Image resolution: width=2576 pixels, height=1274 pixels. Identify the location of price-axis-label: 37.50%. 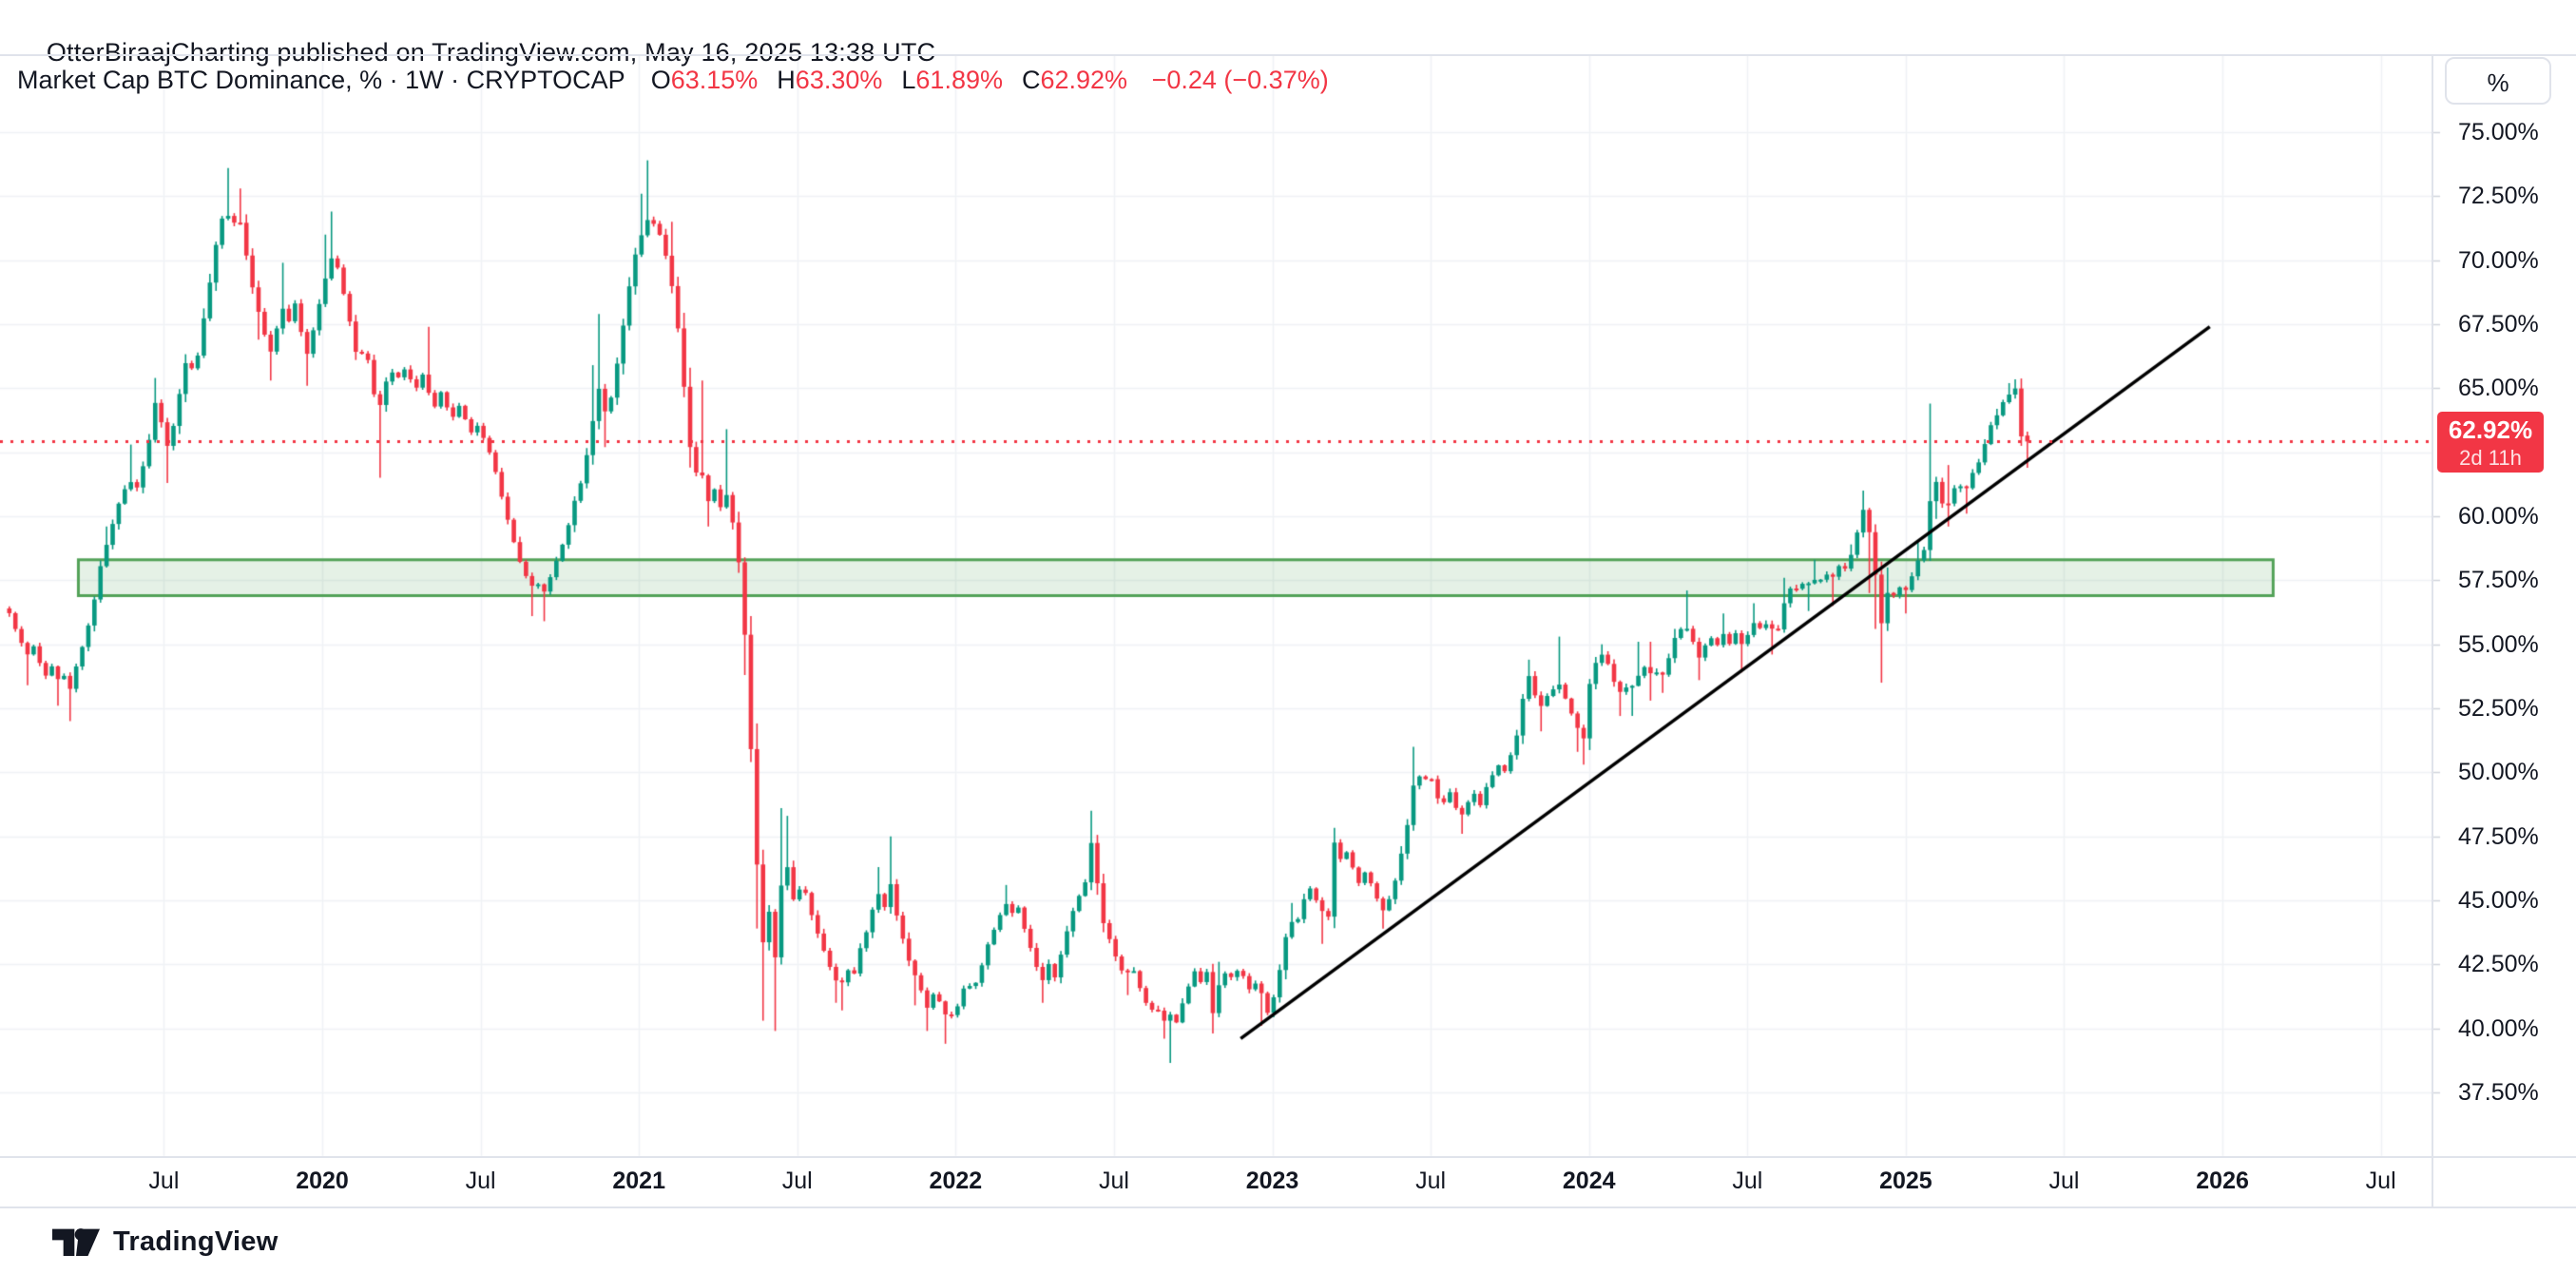
(2498, 1092).